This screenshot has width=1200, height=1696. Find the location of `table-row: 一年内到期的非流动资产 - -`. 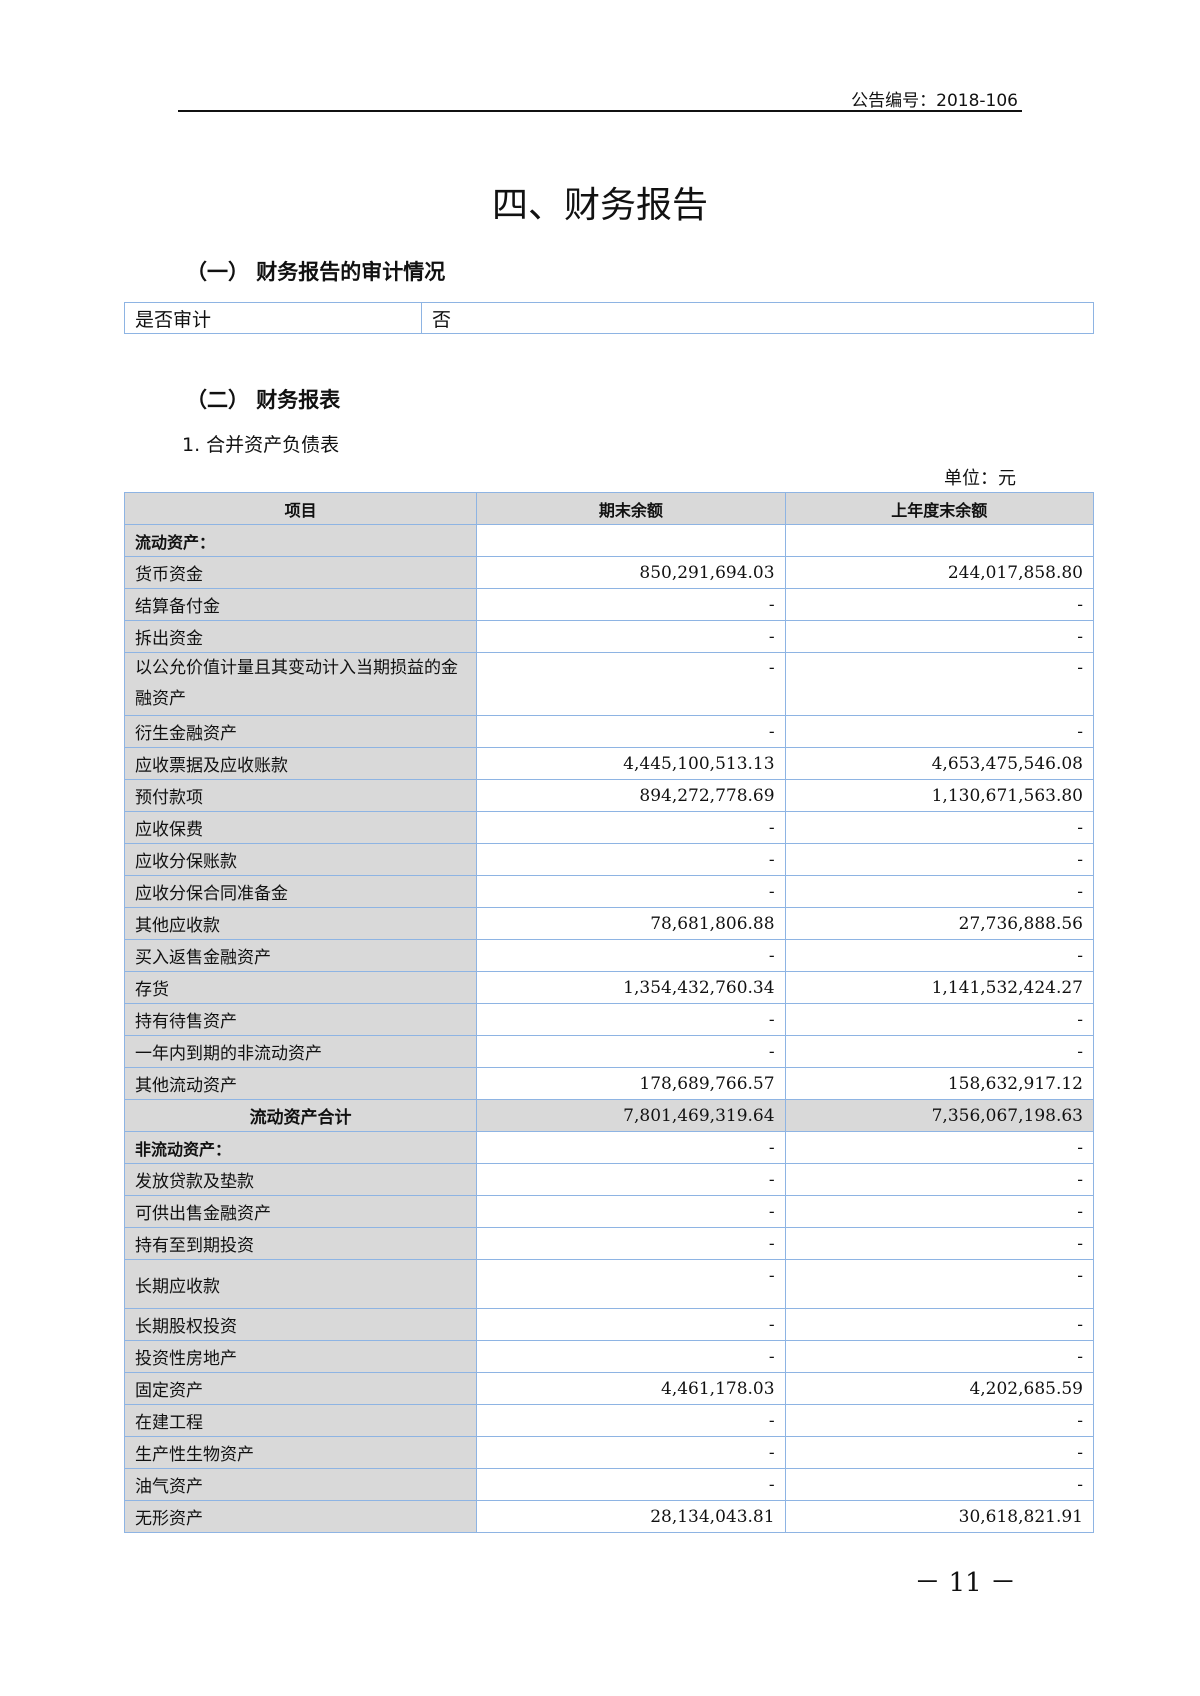

table-row: 一年内到期的非流动资产 - - is located at coordinates (609, 1051).